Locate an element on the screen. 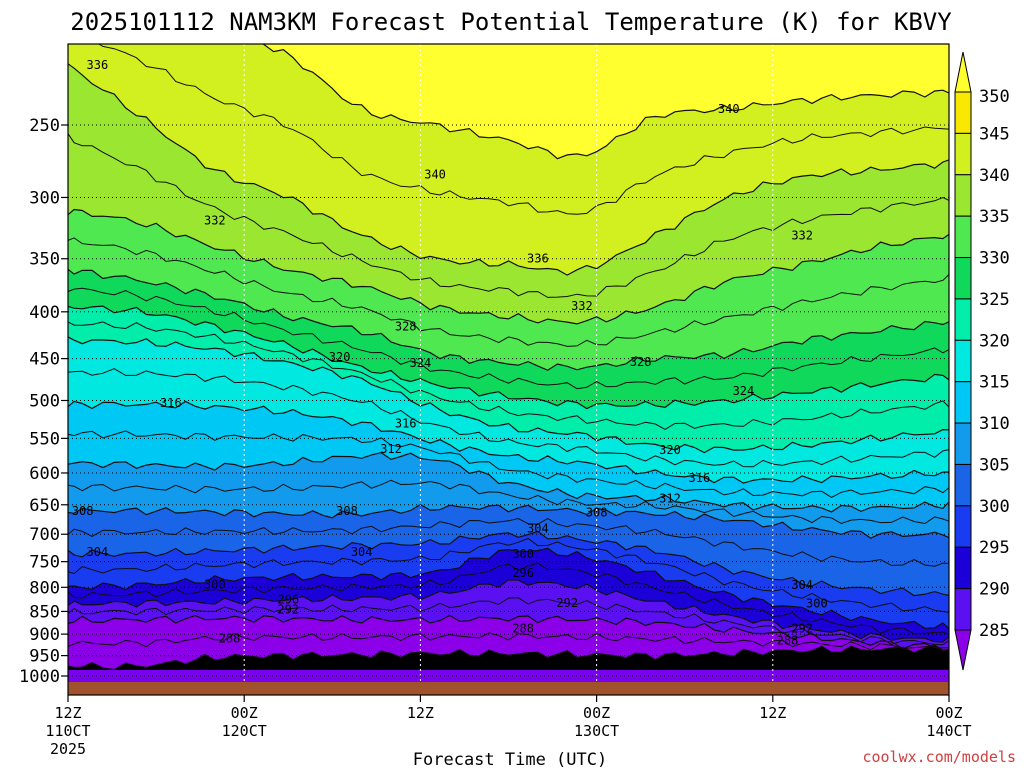  colorbar-label: 295 is located at coordinates (994, 548).